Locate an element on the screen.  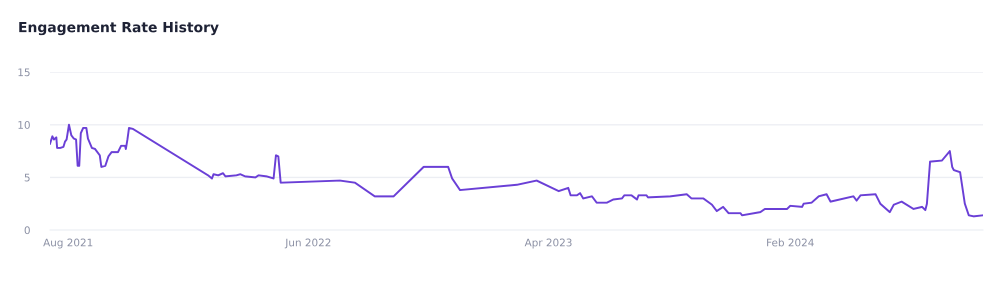
y-tick-label: 15 is located at coordinates (24, 72).